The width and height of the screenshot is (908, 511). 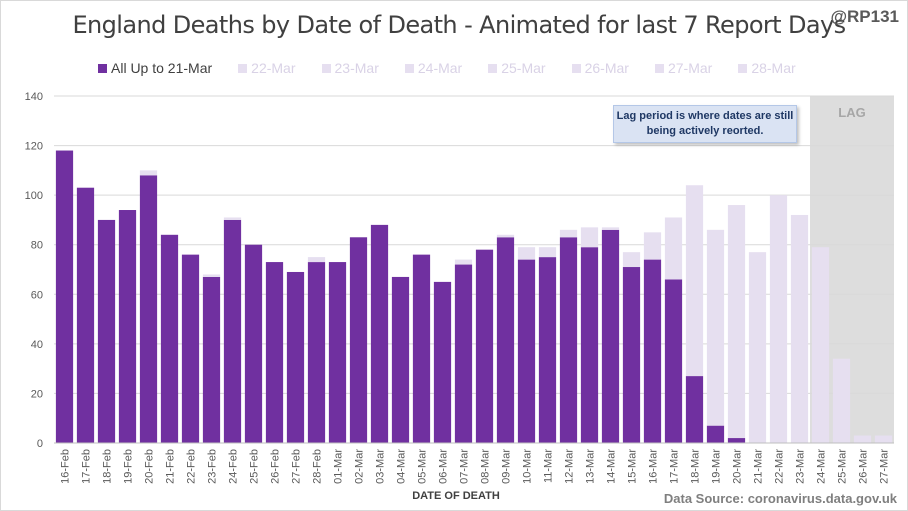 I want to click on x-tick-label: 21-Mar, so click(x=759, y=466).